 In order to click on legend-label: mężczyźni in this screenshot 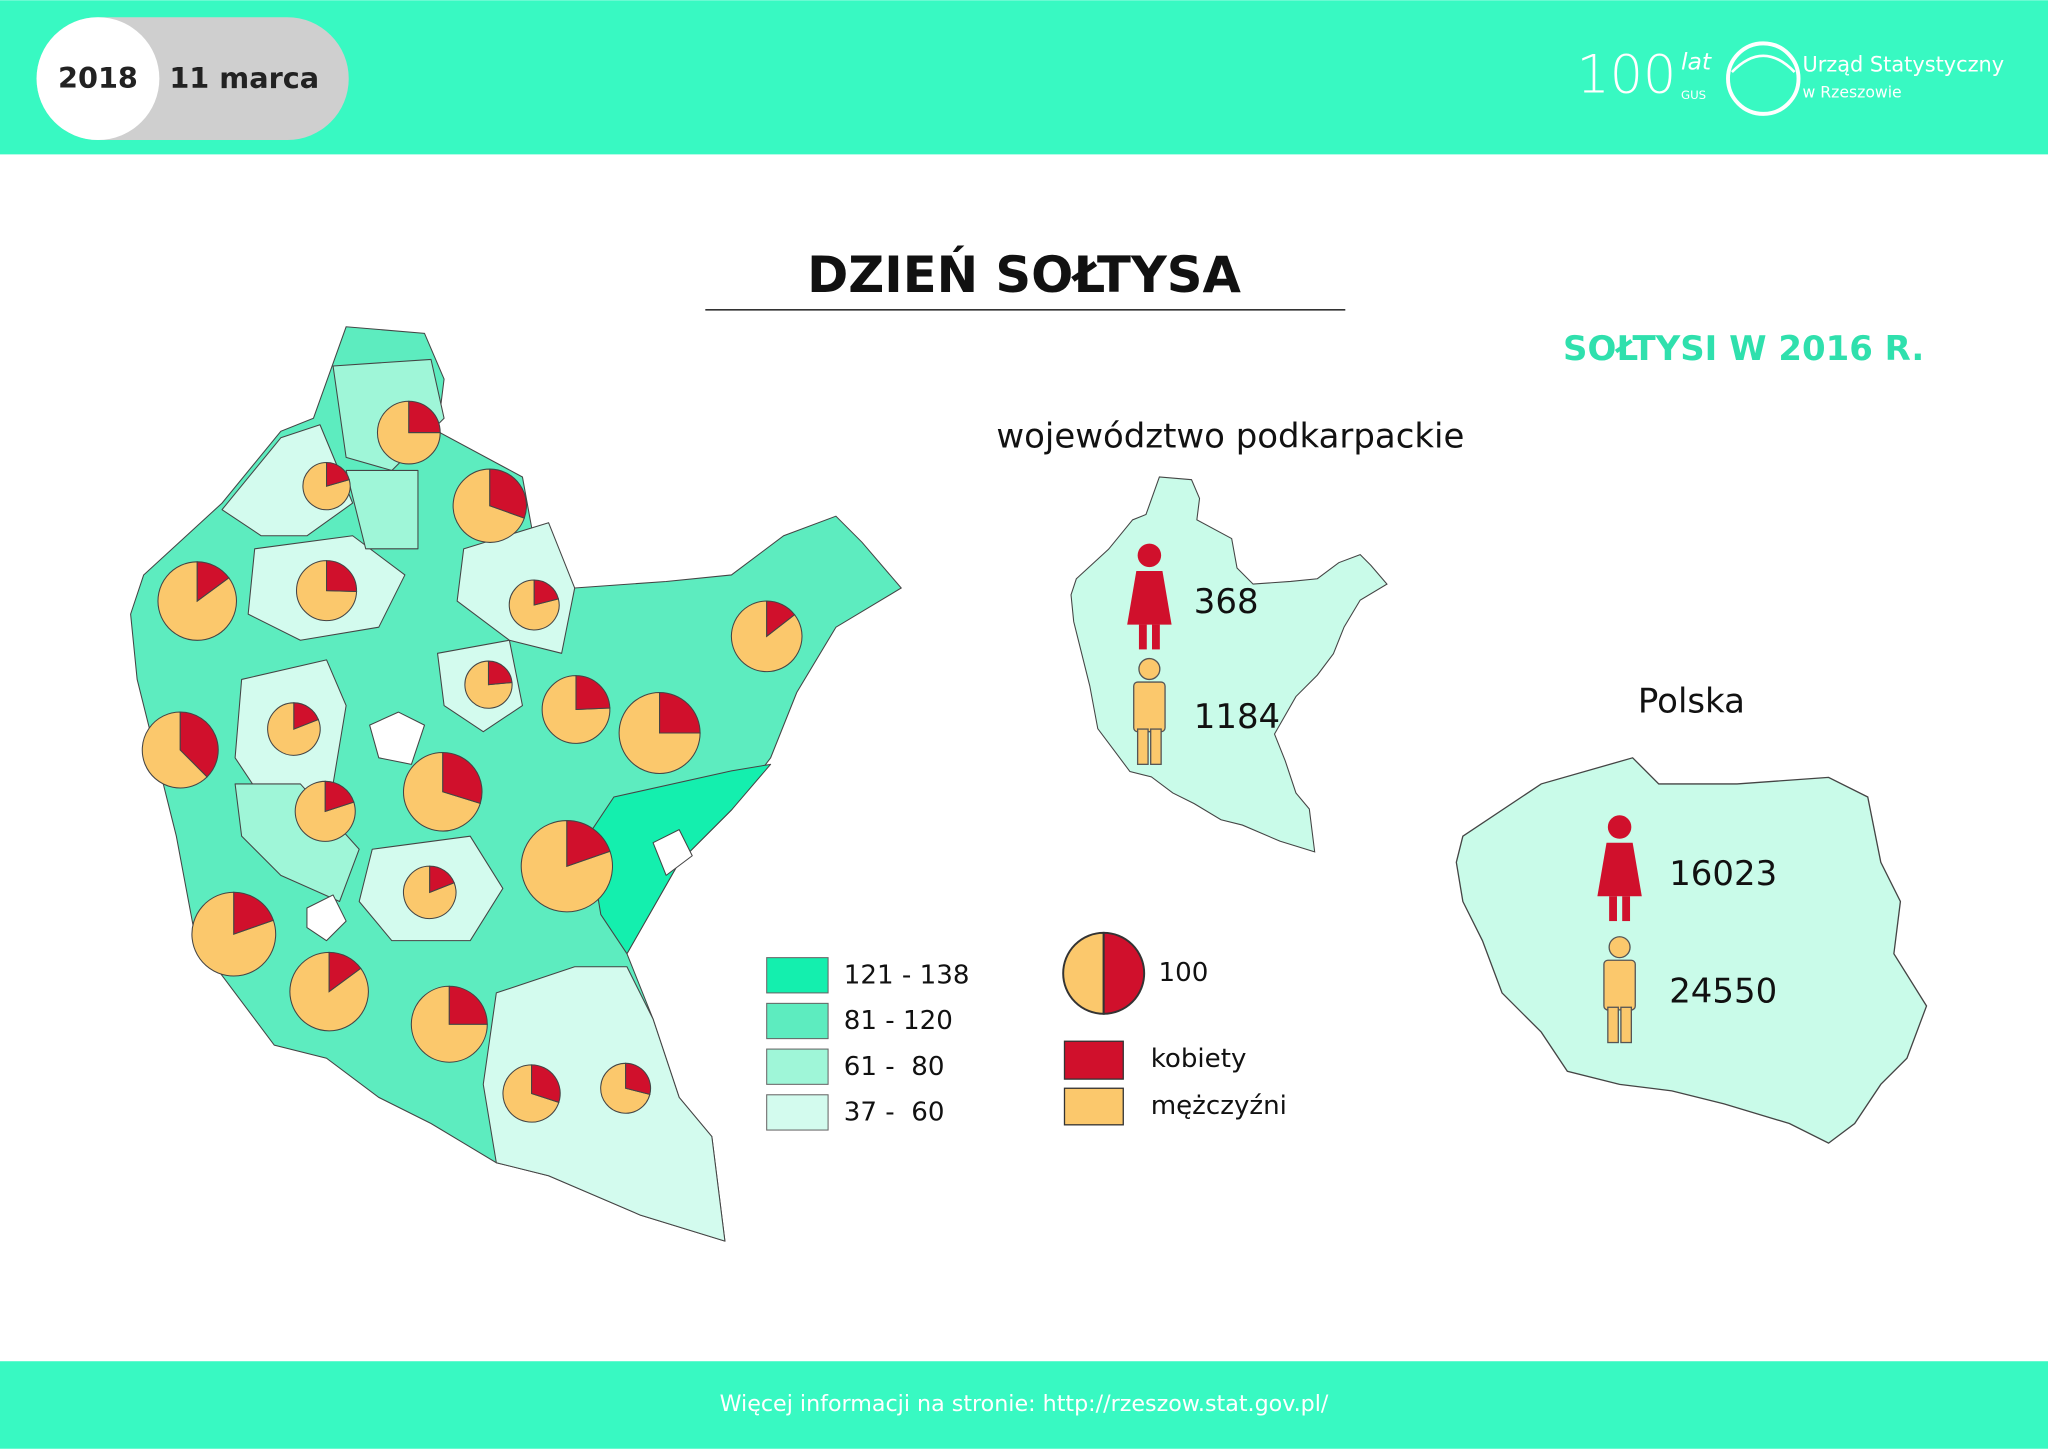, I will do `click(1219, 1106)`.